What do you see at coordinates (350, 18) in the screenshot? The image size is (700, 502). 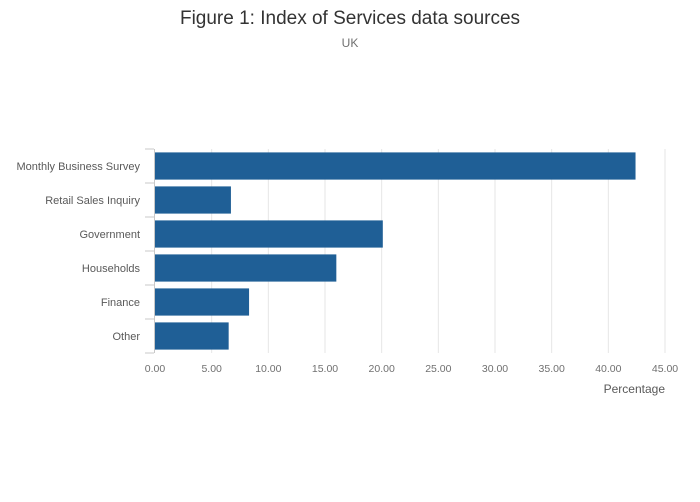 I see `chart-title: Figure 1: Index of Services data sources` at bounding box center [350, 18].